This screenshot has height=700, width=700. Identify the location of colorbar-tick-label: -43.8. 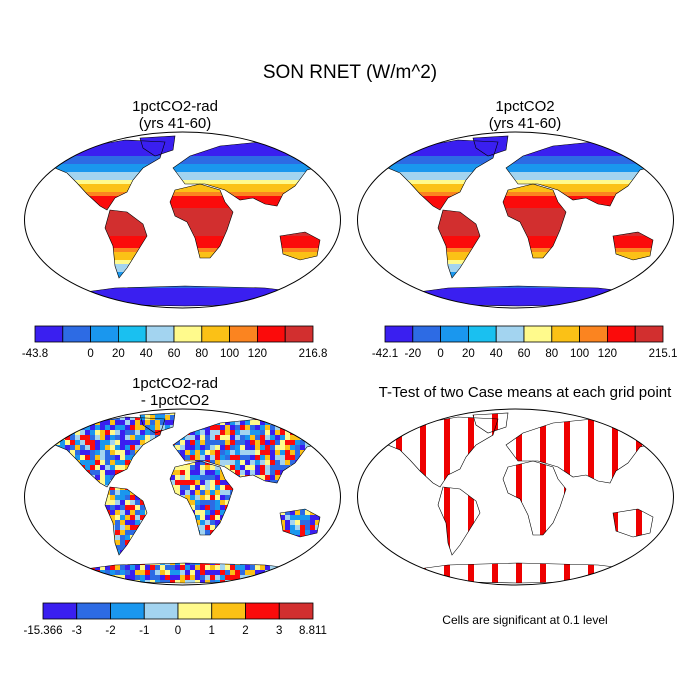
(35, 354).